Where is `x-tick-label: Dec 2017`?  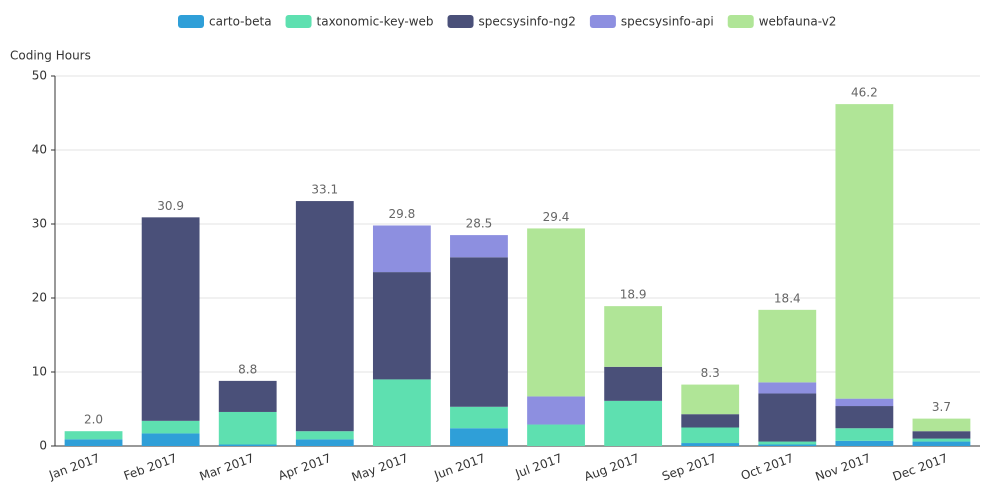
x-tick-label: Dec 2017 is located at coordinates (920, 467).